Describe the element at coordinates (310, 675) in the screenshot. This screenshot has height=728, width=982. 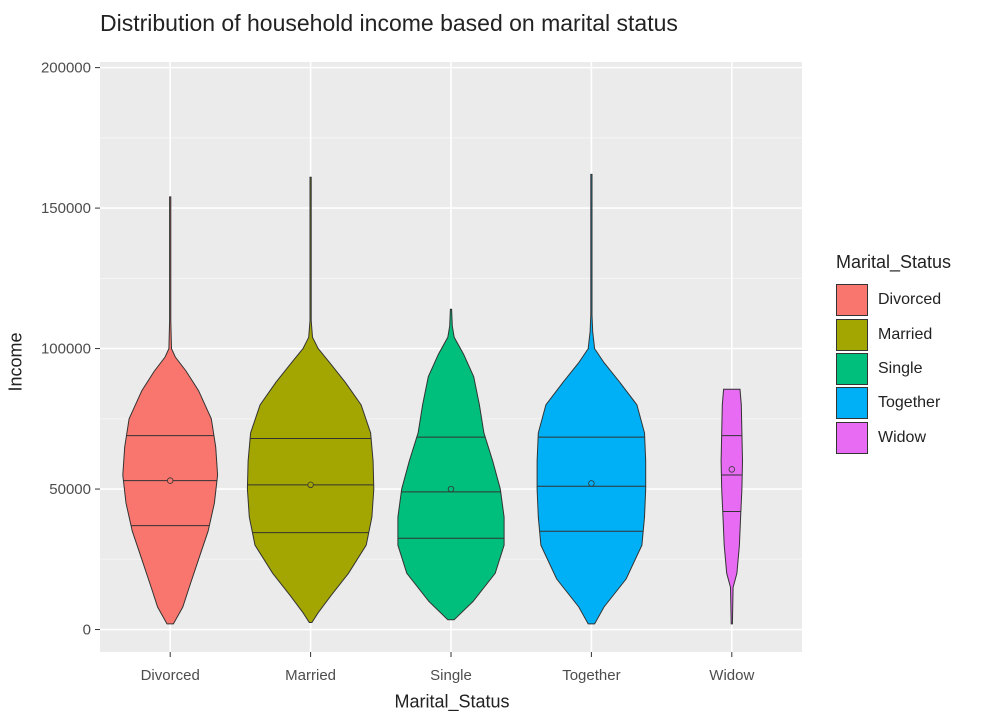
I see `x-tick-label: Married` at that location.